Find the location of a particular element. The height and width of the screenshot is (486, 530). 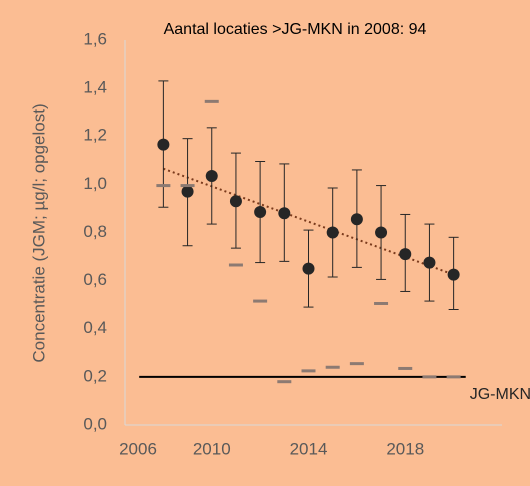

x-tick-label: 2010 is located at coordinates (212, 448).